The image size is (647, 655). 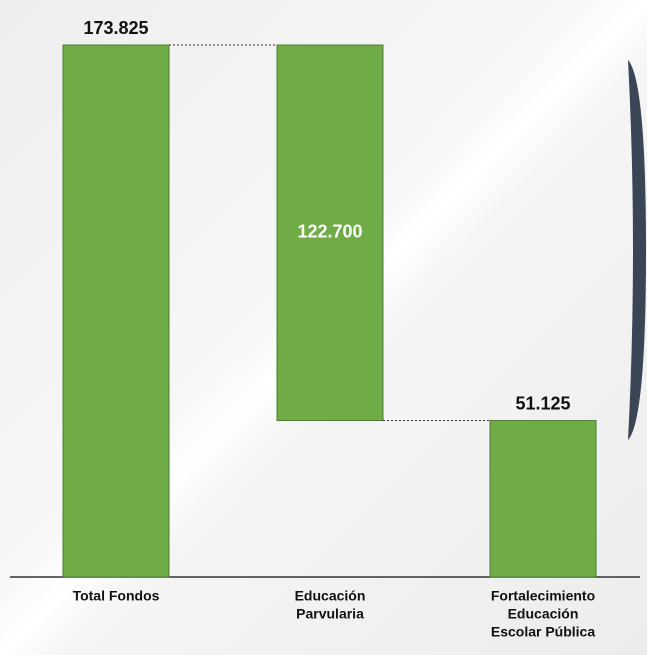 I want to click on value-label: 122.700, so click(x=329, y=232).